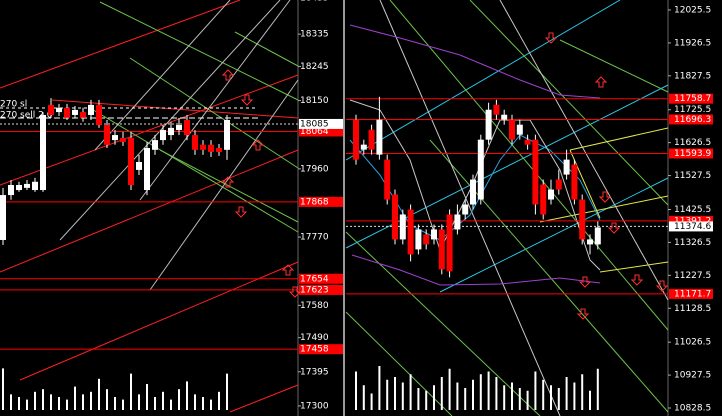 The height and width of the screenshot is (416, 722). I want to click on y-tick-label: 11326.5, so click(692, 243).